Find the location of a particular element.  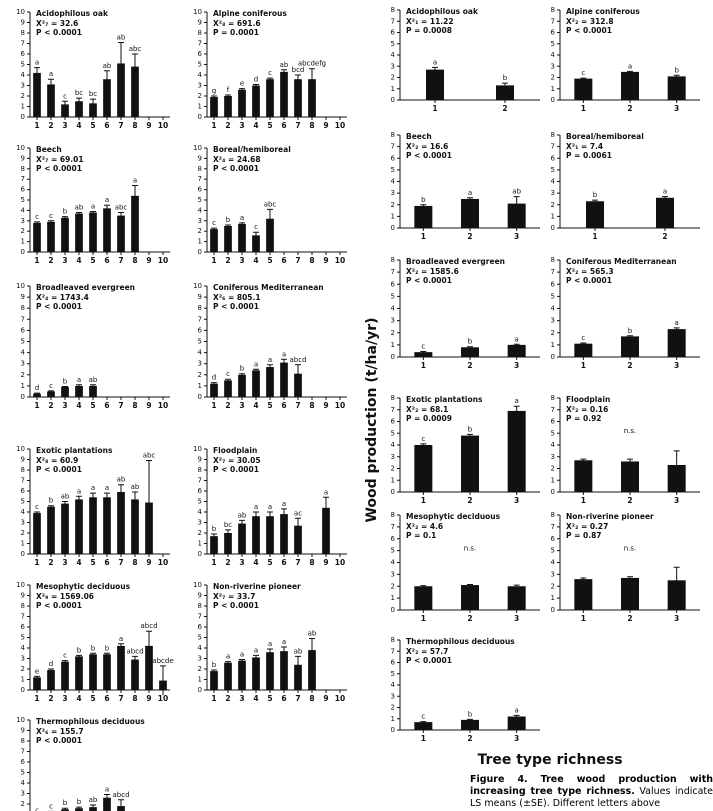

y-tick-label: 5 is located at coordinates (200, 200).